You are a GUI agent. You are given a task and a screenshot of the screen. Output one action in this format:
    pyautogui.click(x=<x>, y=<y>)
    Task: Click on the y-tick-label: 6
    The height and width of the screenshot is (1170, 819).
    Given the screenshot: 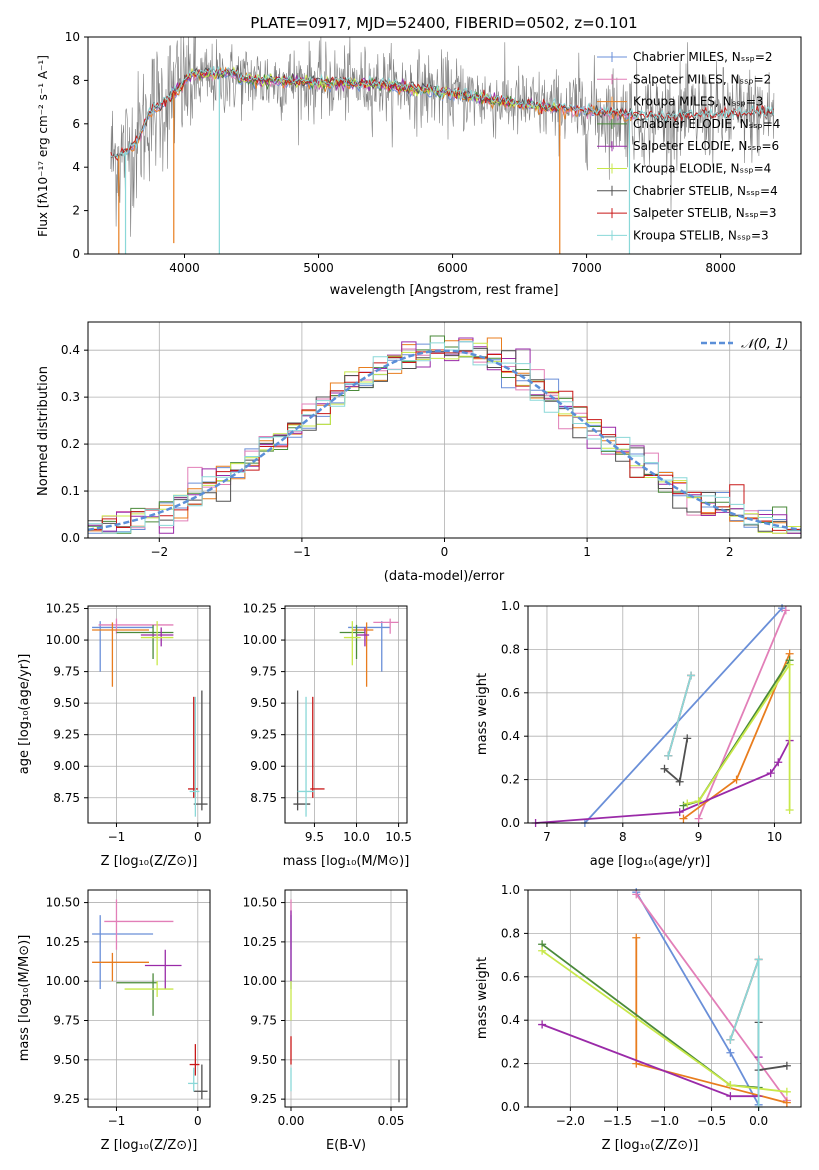 What is the action you would take?
    pyautogui.click(x=76, y=124)
    